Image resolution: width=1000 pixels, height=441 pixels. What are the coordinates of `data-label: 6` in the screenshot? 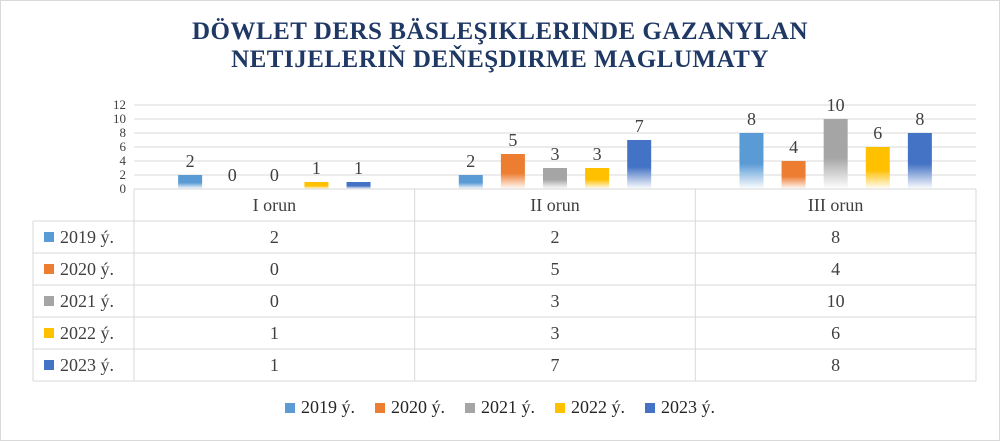 It's located at (877, 133).